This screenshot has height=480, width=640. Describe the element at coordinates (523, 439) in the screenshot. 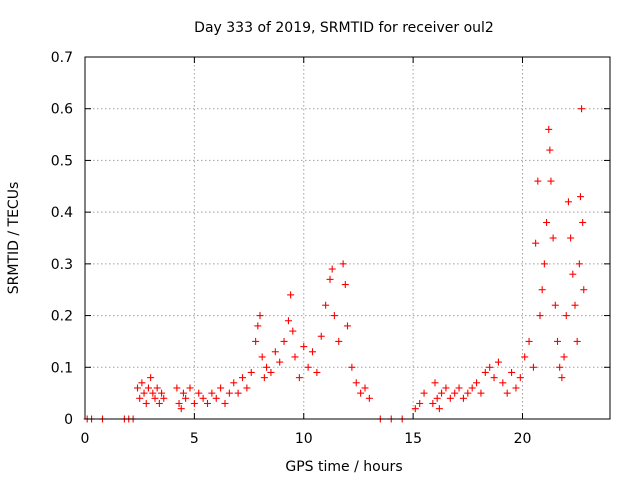

I see `x-tick-label: 20` at that location.